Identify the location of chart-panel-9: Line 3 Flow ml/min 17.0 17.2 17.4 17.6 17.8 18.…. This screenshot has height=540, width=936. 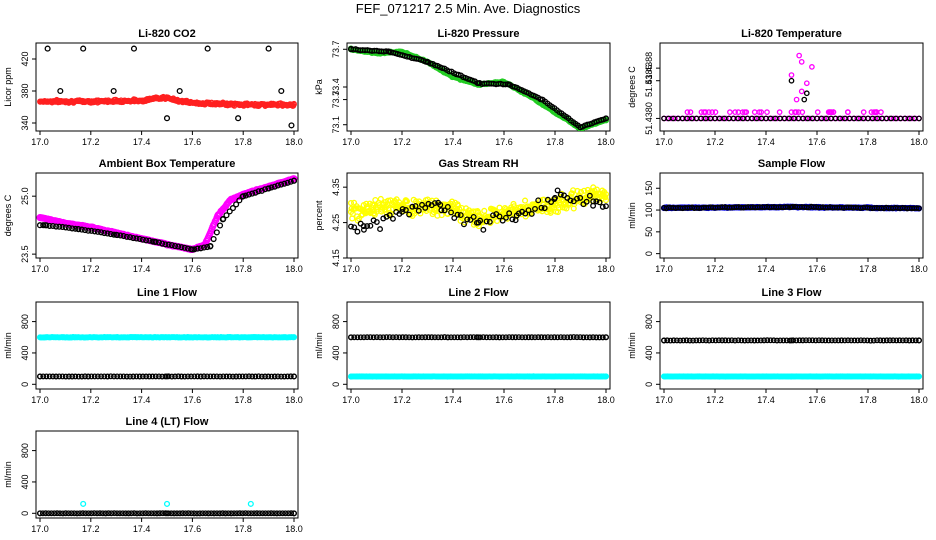
(777, 346).